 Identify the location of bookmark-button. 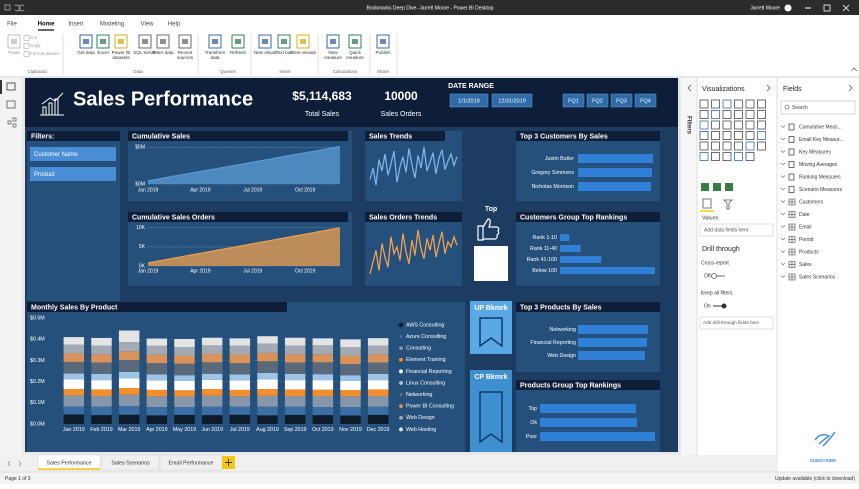
(491, 327).